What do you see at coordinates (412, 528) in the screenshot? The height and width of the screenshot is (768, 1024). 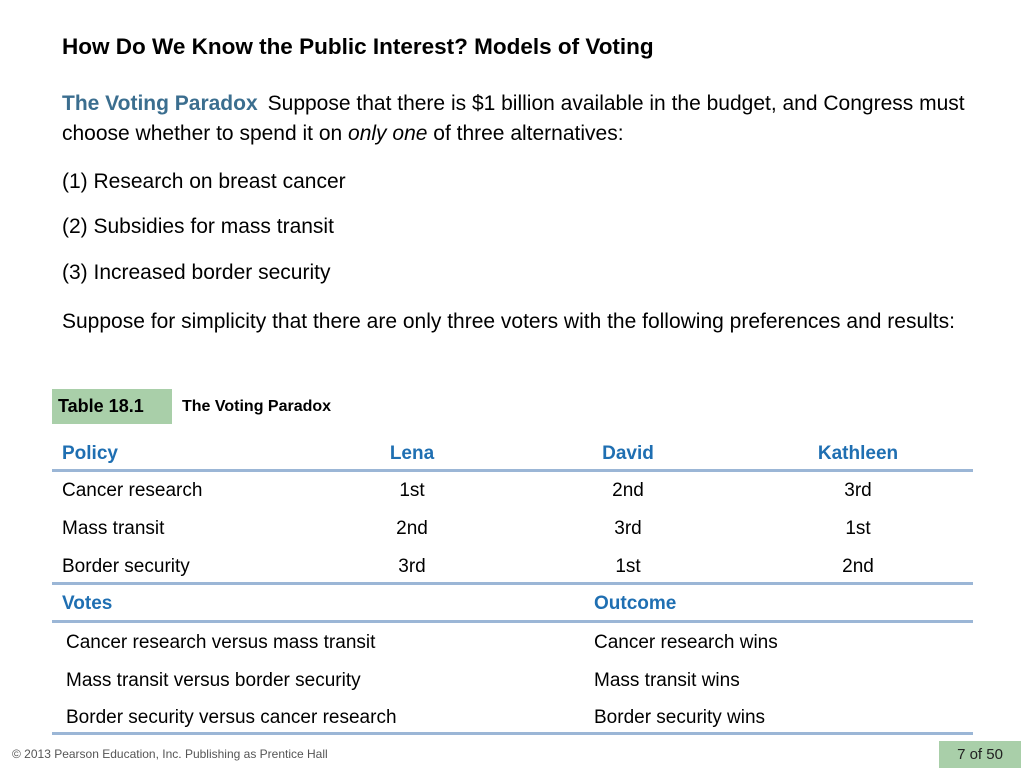 I see `row-lena: 2nd` at bounding box center [412, 528].